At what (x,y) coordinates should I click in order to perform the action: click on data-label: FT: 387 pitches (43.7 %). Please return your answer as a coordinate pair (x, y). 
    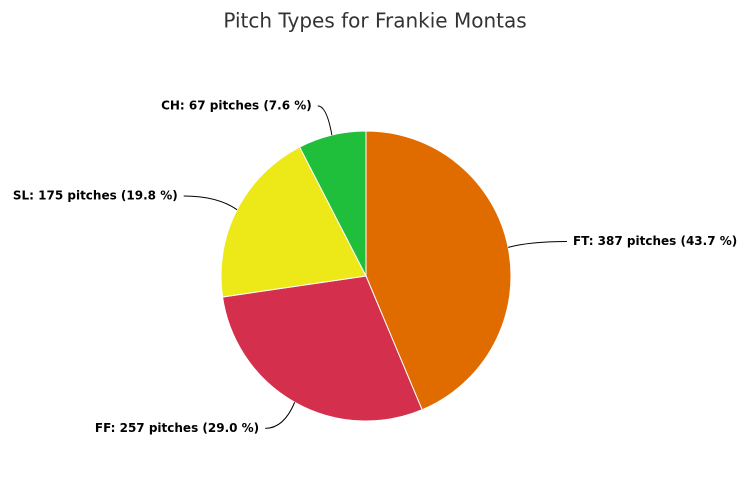
    Looking at the image, I should click on (655, 241).